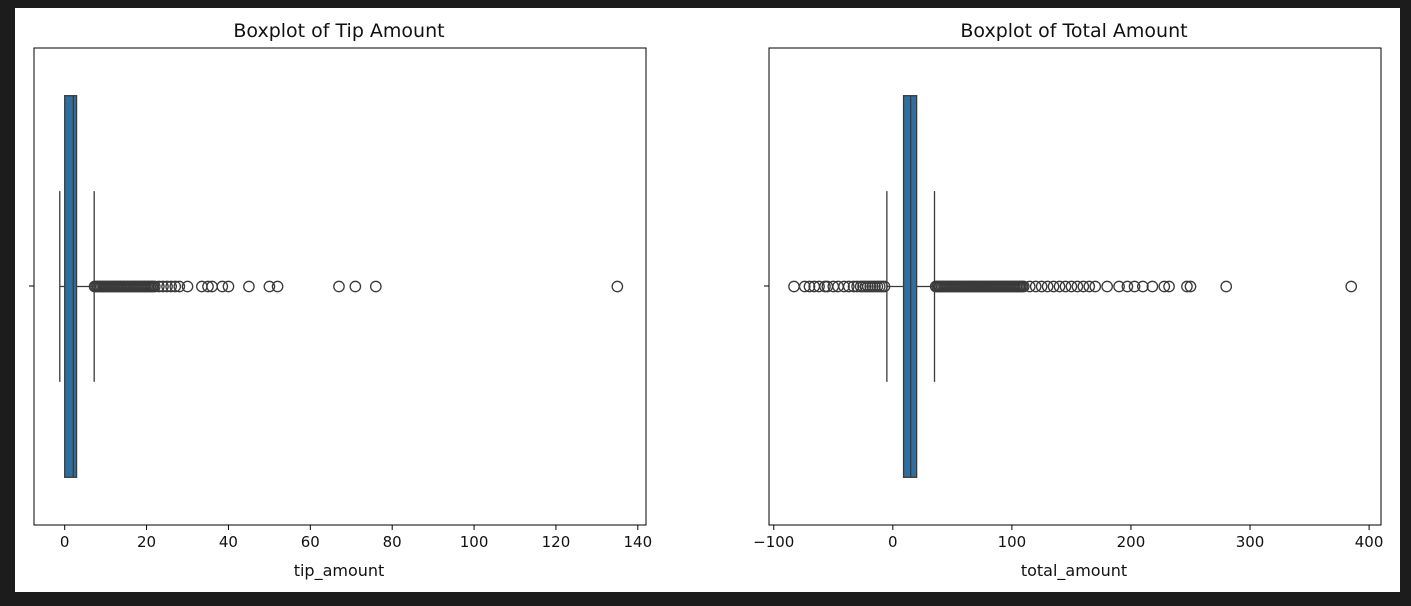 This screenshot has width=1411, height=606. What do you see at coordinates (556, 542) in the screenshot?
I see `tip-x-tick-label: 120` at bounding box center [556, 542].